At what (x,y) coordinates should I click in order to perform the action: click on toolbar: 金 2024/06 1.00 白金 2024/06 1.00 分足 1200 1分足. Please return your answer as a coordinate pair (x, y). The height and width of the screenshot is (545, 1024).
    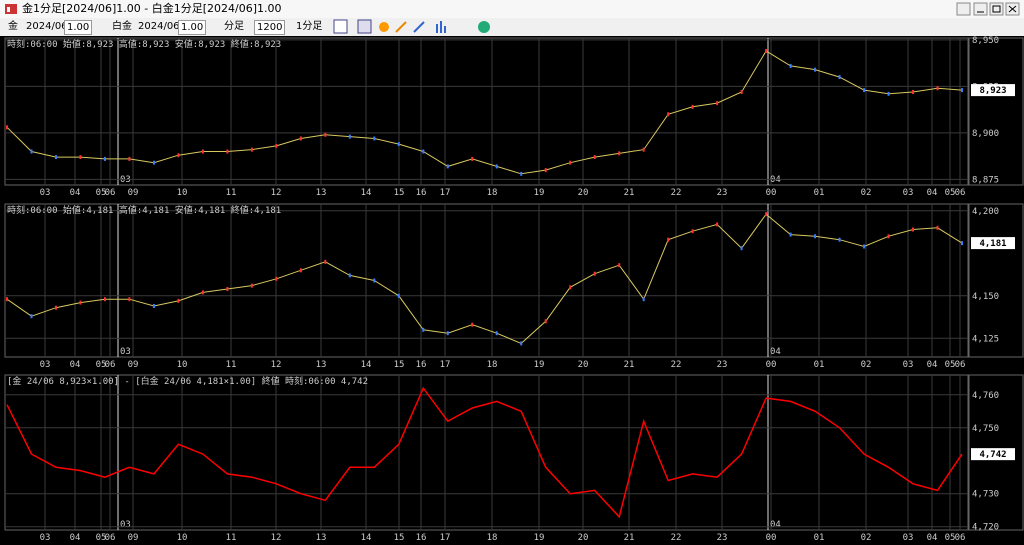
    Looking at the image, I should click on (512, 27).